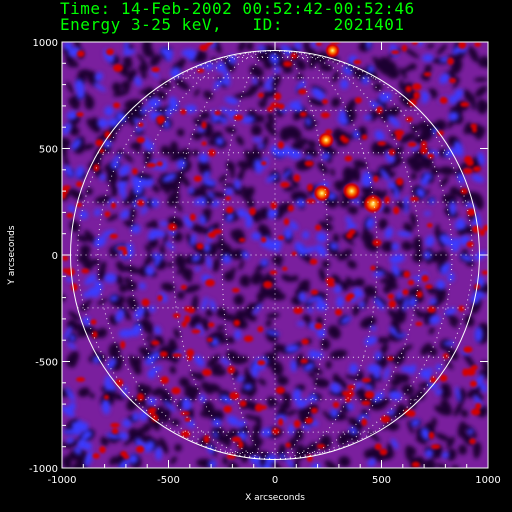 This screenshot has width=512, height=512. Describe the element at coordinates (301, 255) in the screenshot. I see `longitude-line` at that location.